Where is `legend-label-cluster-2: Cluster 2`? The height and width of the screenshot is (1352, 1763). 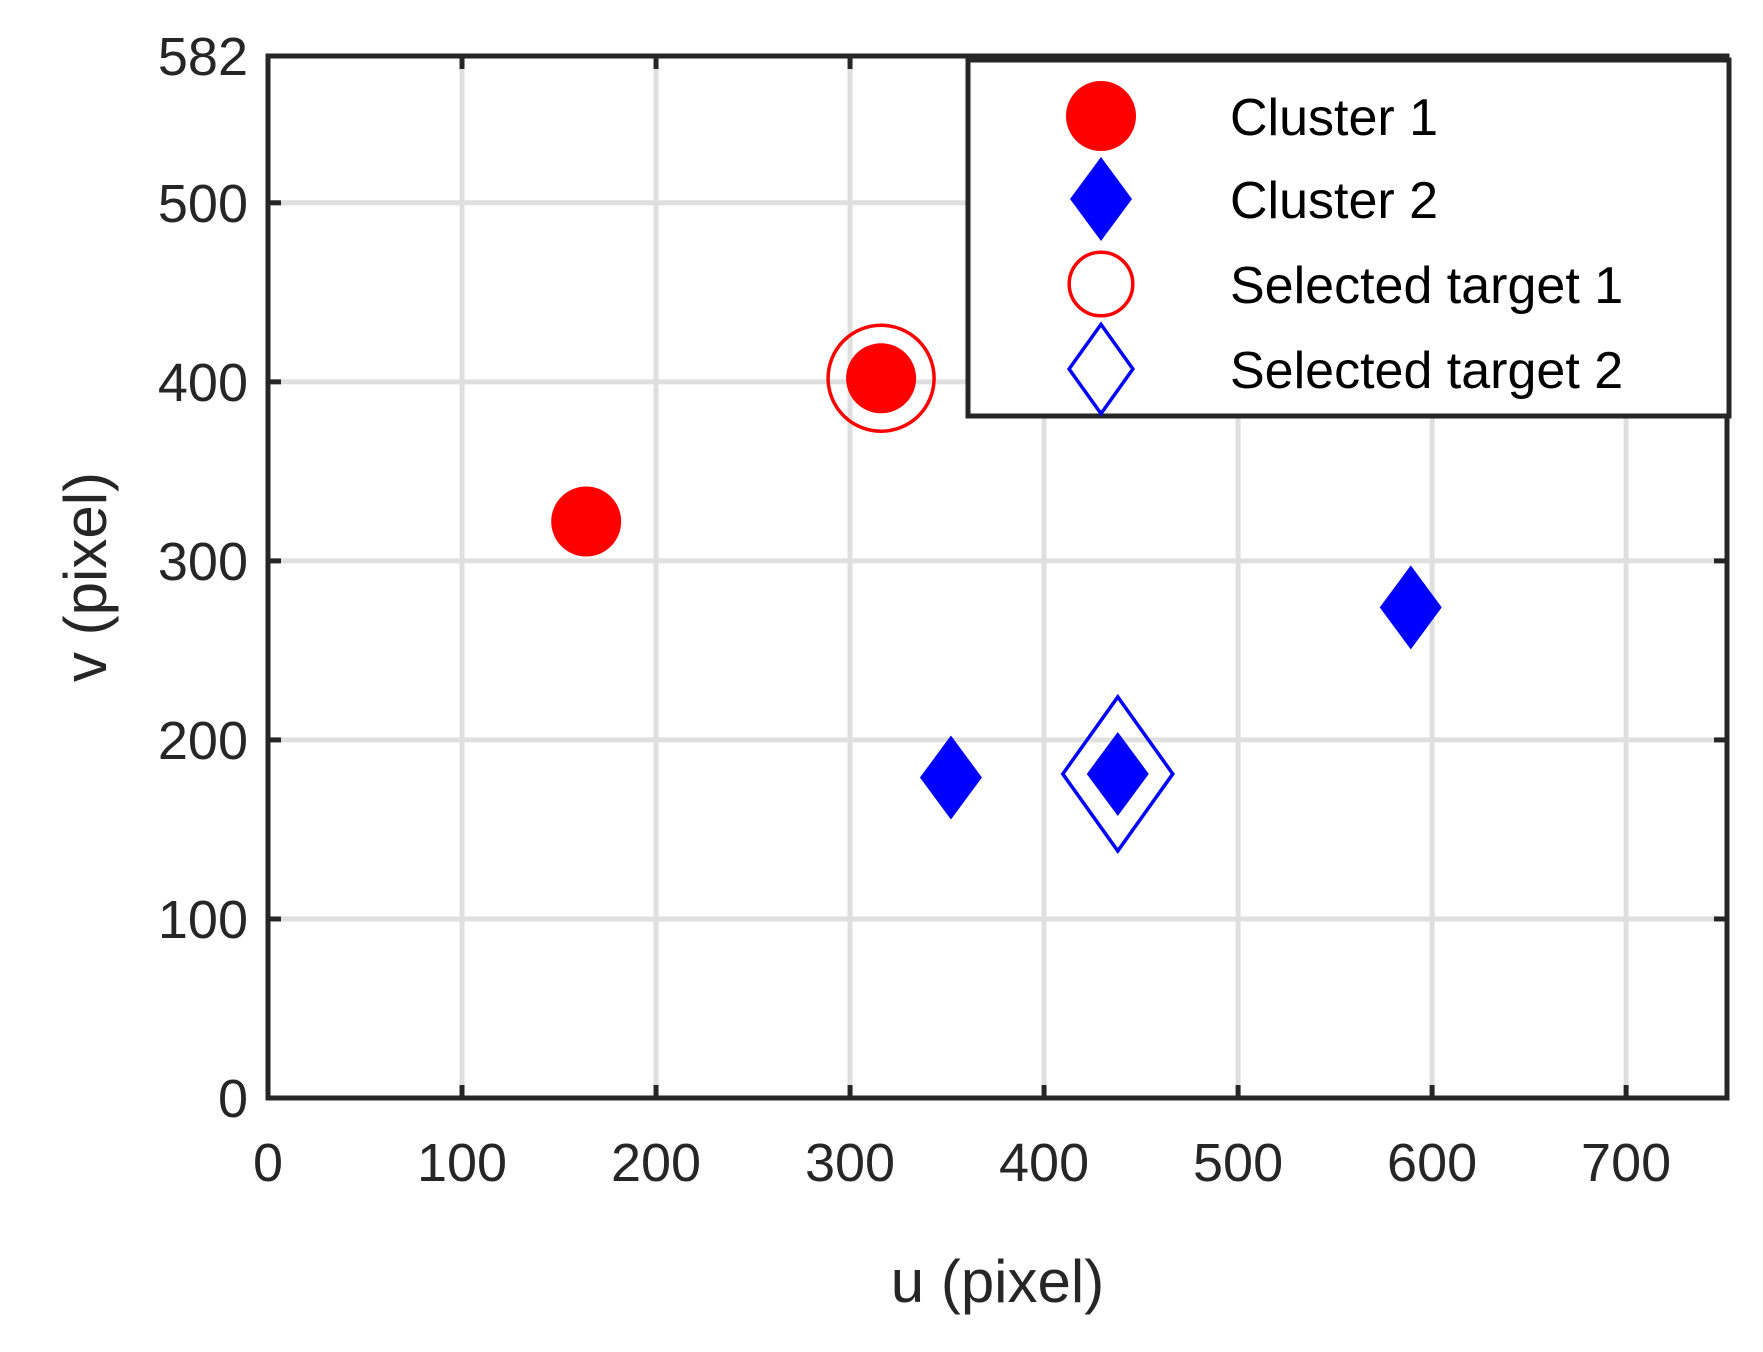 legend-label-cluster-2: Cluster 2 is located at coordinates (1334, 201).